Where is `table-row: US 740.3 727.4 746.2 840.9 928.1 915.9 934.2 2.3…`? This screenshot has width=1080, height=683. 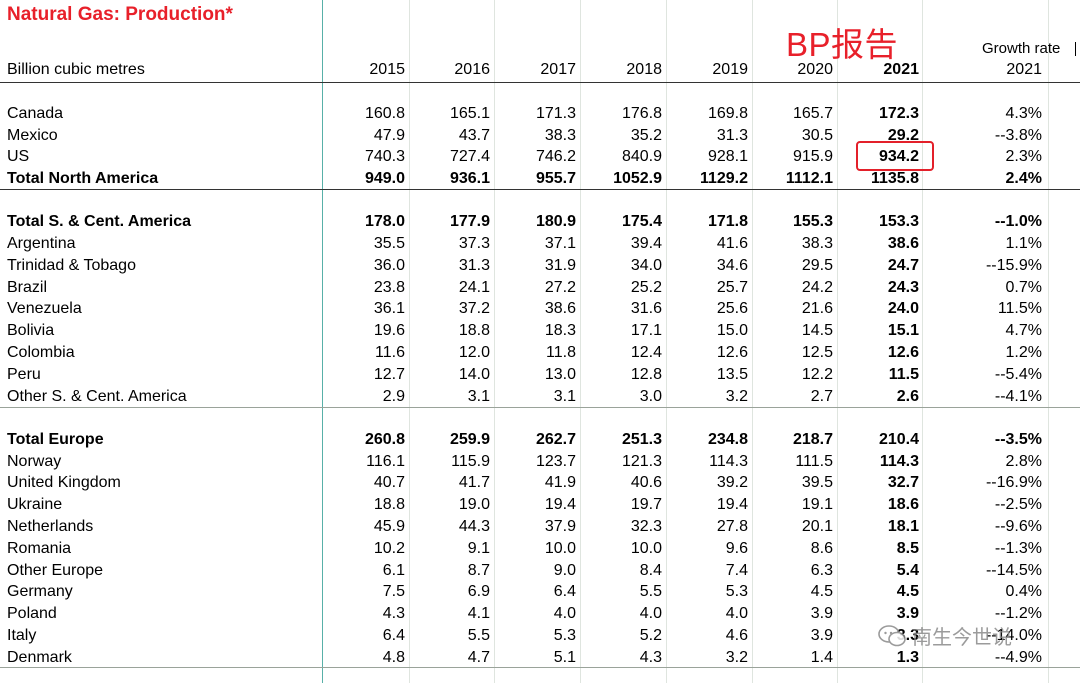
table-row: US 740.3 727.4 746.2 840.9 928.1 915.9 934.2 2.3… is located at coordinates (540, 157).